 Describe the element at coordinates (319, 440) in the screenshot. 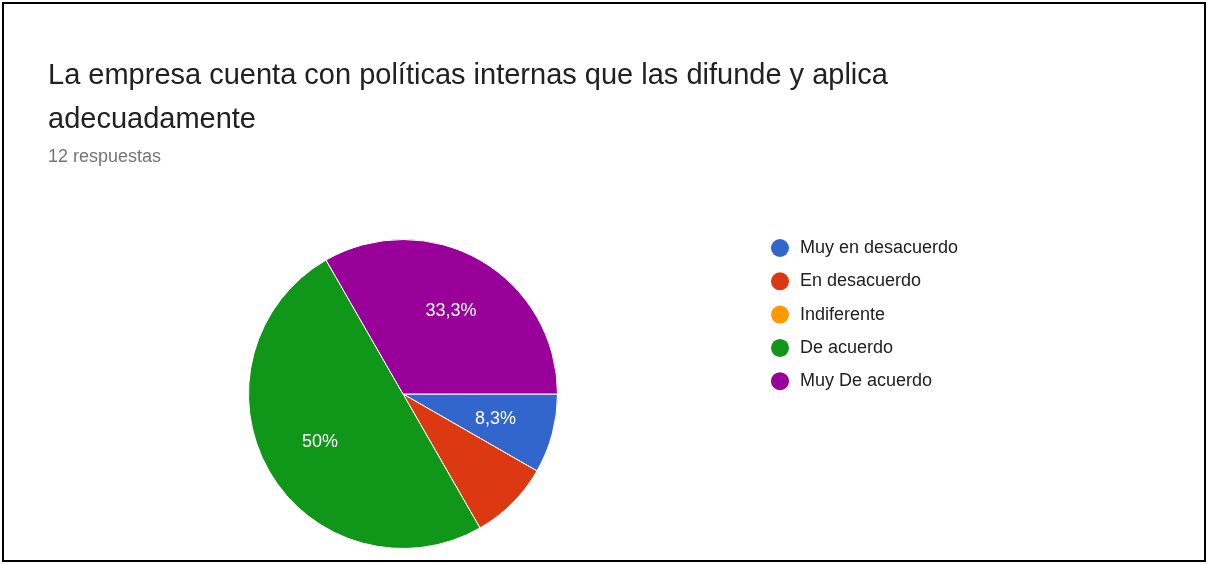

I see `data-label: 50%` at that location.